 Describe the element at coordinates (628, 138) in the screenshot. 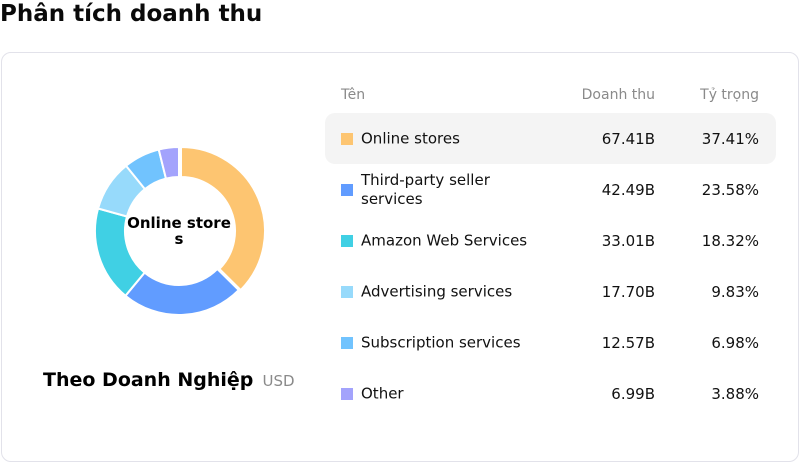

I see `row-revenue: 67.41B` at that location.